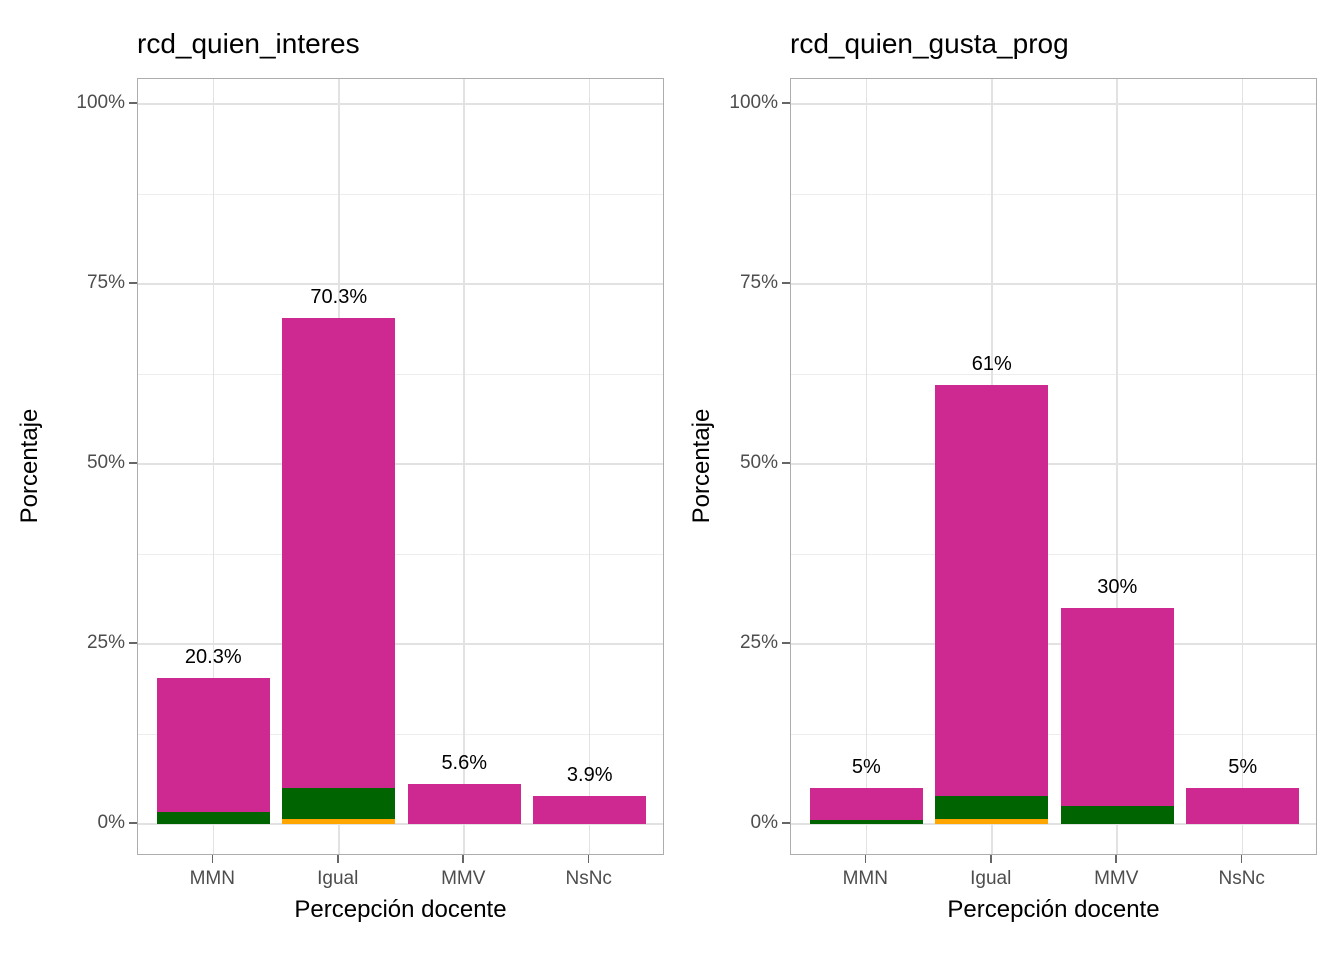 This screenshot has height=960, width=1344. What do you see at coordinates (248, 43) in the screenshot?
I see `plot-title: rcd_quien_interes` at bounding box center [248, 43].